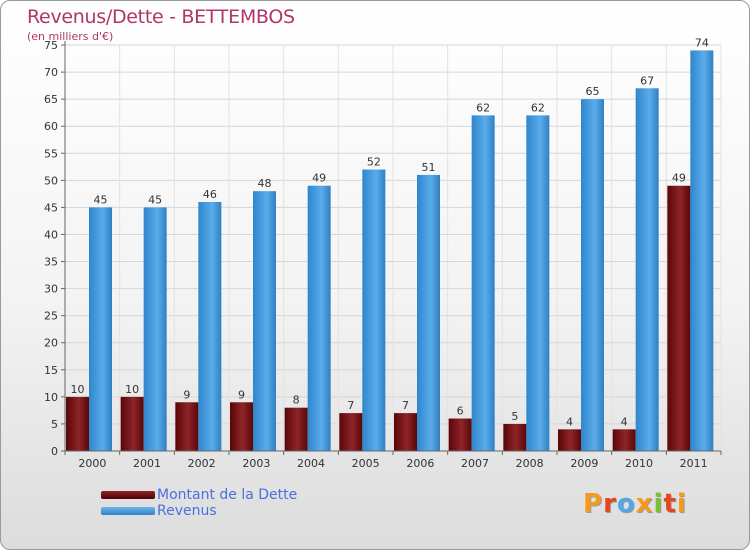 The height and width of the screenshot is (550, 750). I want to click on data-label-revenus-2003: 48, so click(265, 183).